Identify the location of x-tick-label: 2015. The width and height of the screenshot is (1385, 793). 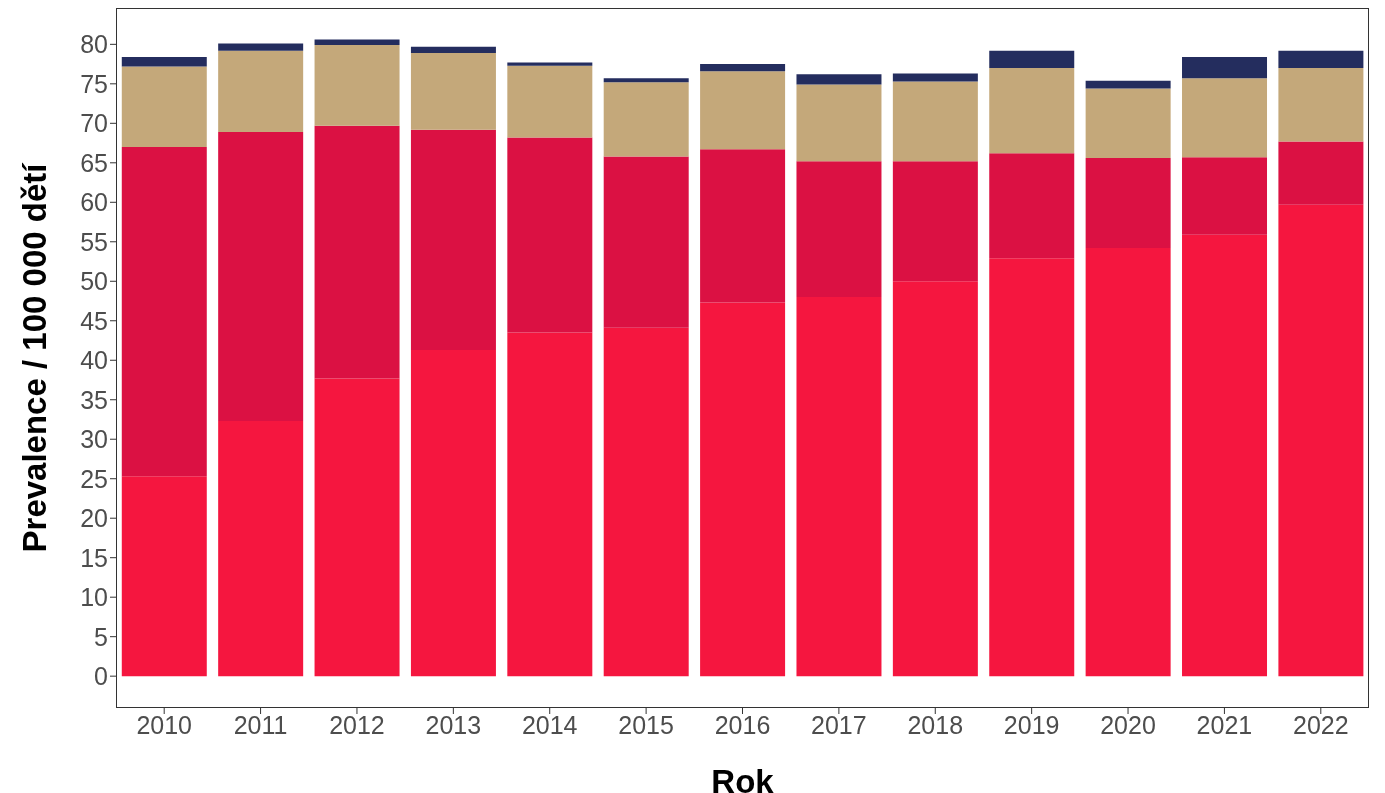
(646, 724).